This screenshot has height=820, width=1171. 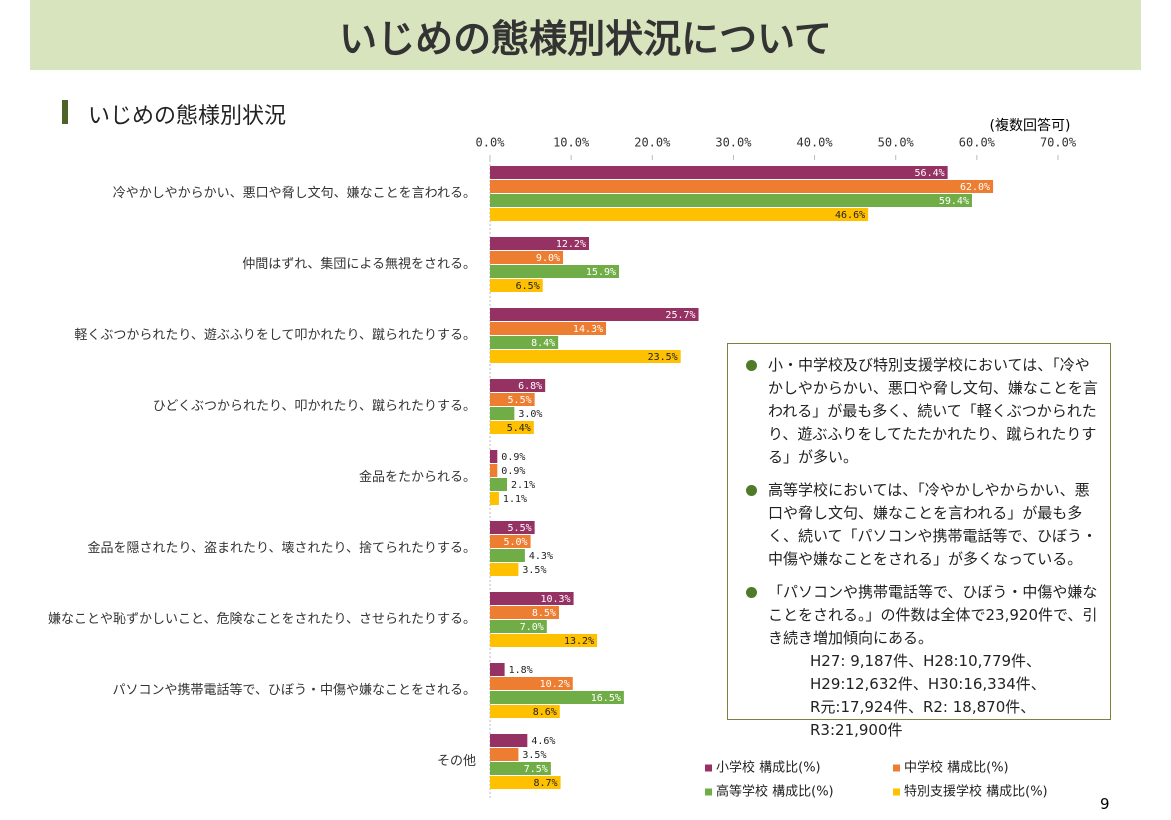 I want to click on section-title: いじめの態様別状況, so click(x=187, y=116).